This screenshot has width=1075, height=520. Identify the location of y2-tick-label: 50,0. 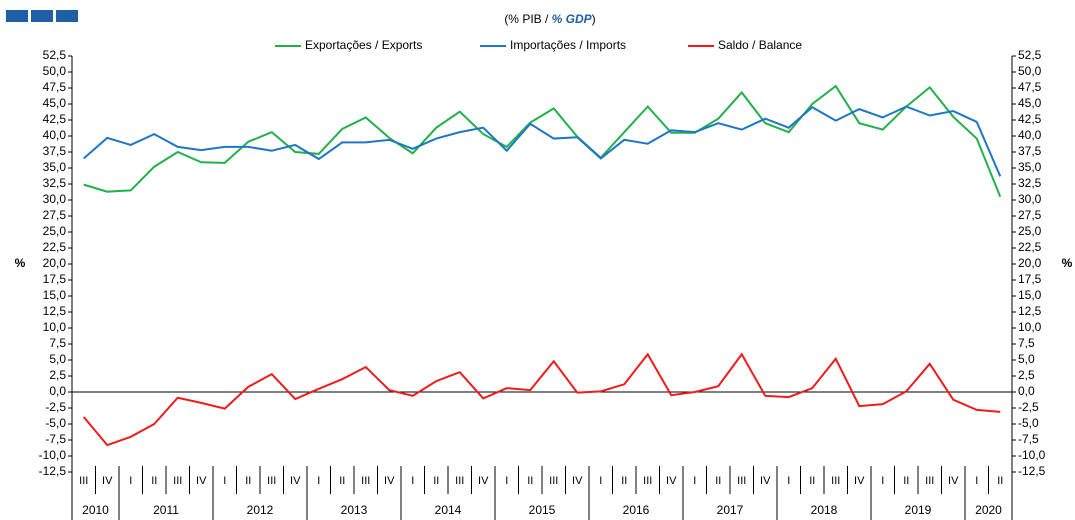
(1030, 71).